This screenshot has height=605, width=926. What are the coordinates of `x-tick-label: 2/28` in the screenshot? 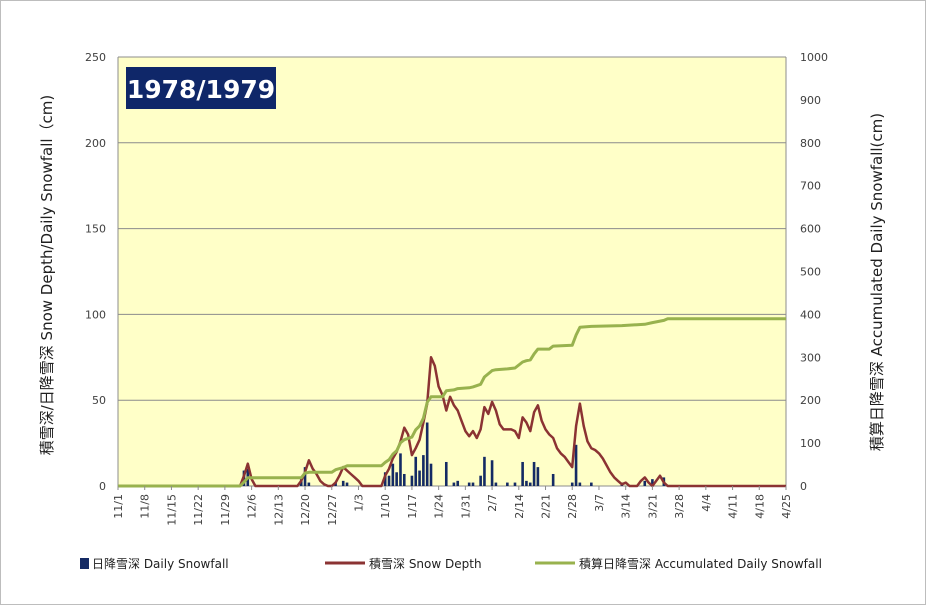 It's located at (572, 506).